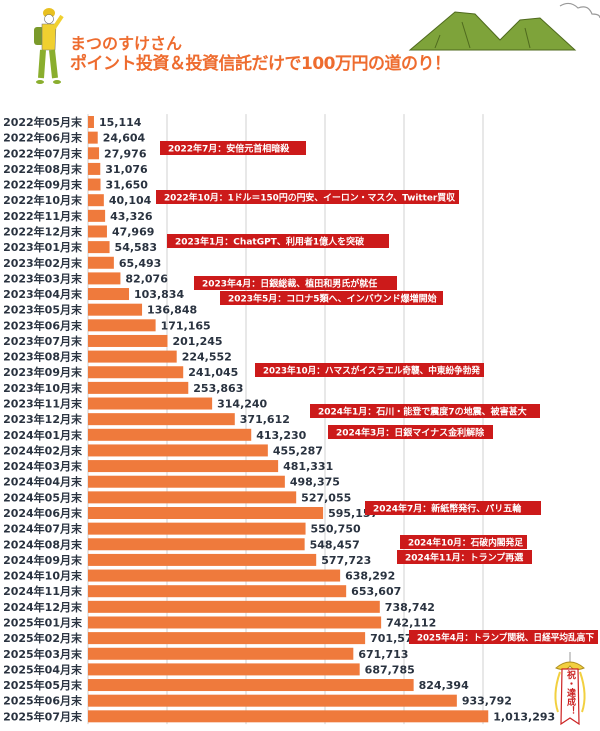  What do you see at coordinates (130, 200) in the screenshot?
I see `value-label: 40,104` at bounding box center [130, 200].